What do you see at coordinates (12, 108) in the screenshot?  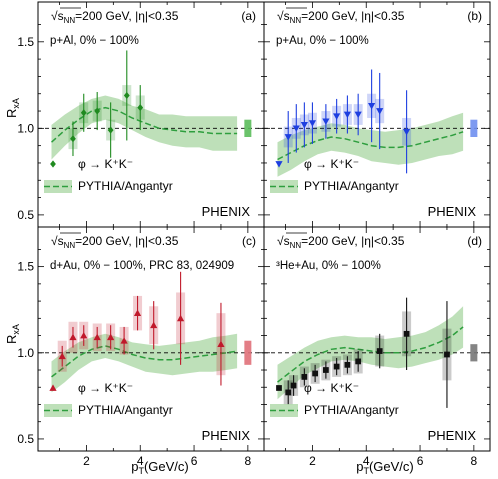 I see `y-axis-label-top: RxA` at bounding box center [12, 108].